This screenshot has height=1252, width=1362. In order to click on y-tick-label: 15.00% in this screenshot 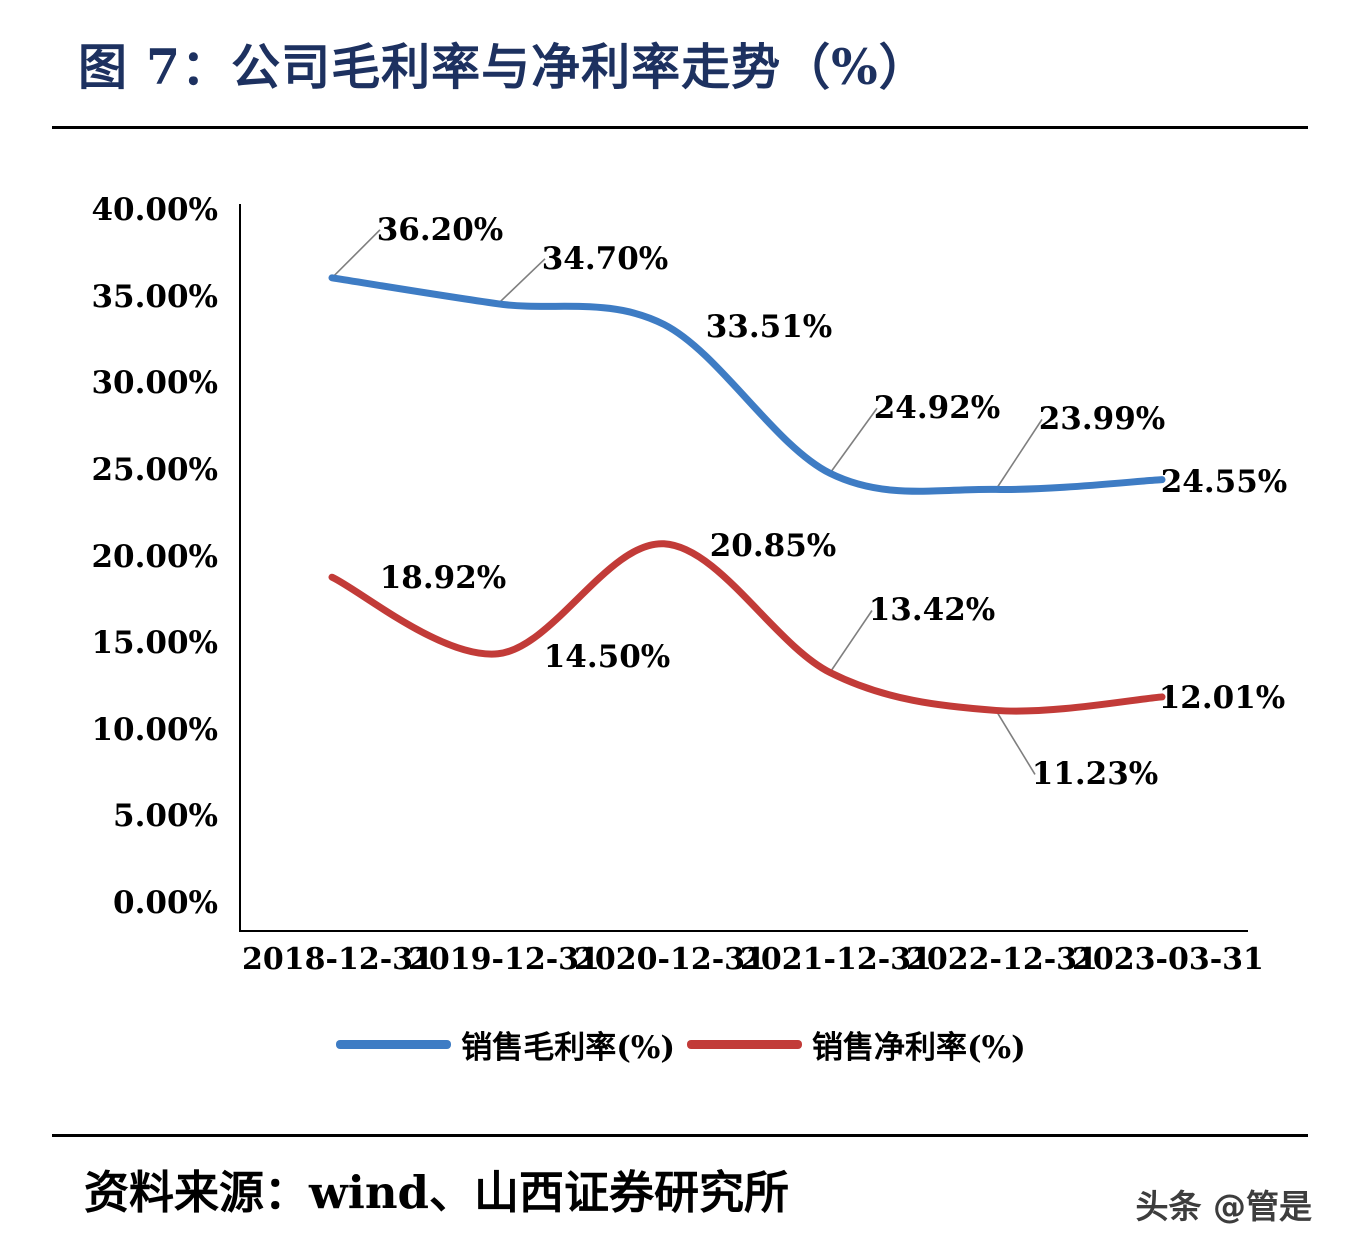, I will do `click(154, 643)`.